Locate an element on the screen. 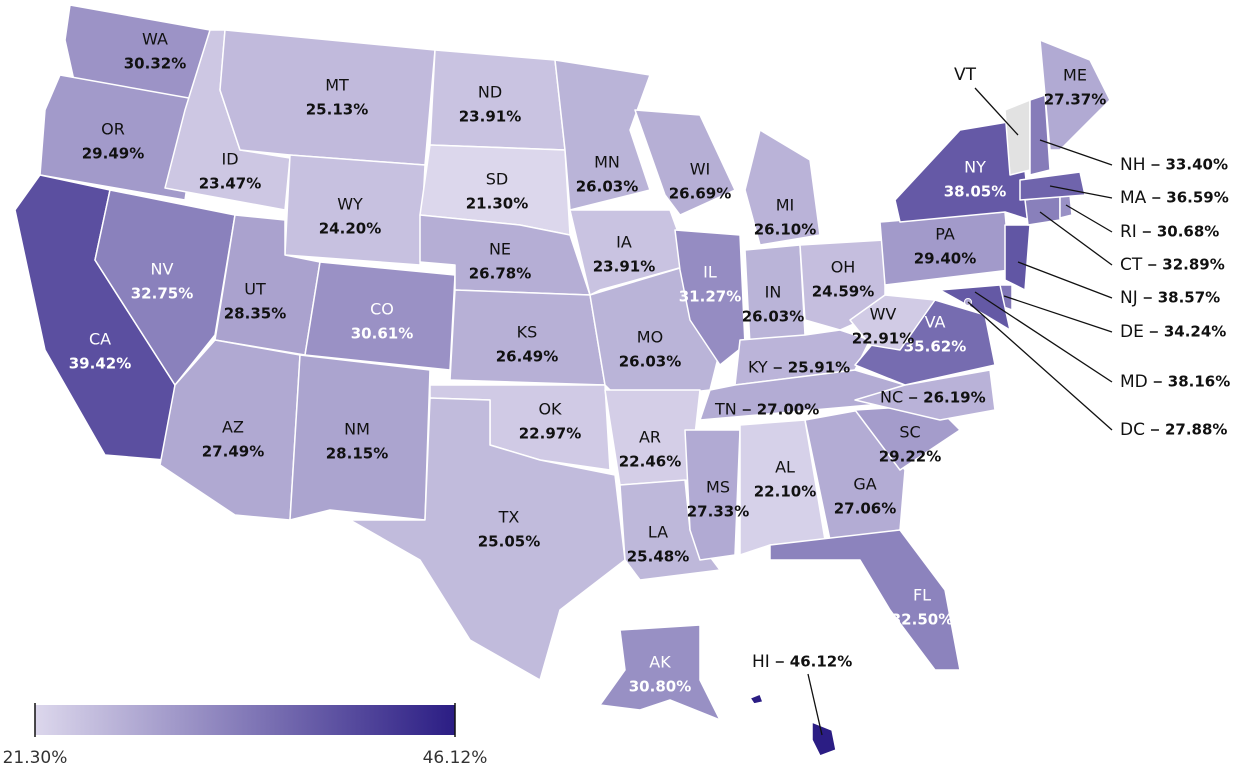 This screenshot has width=1239, height=770. state-abbr: WI is located at coordinates (700, 169).